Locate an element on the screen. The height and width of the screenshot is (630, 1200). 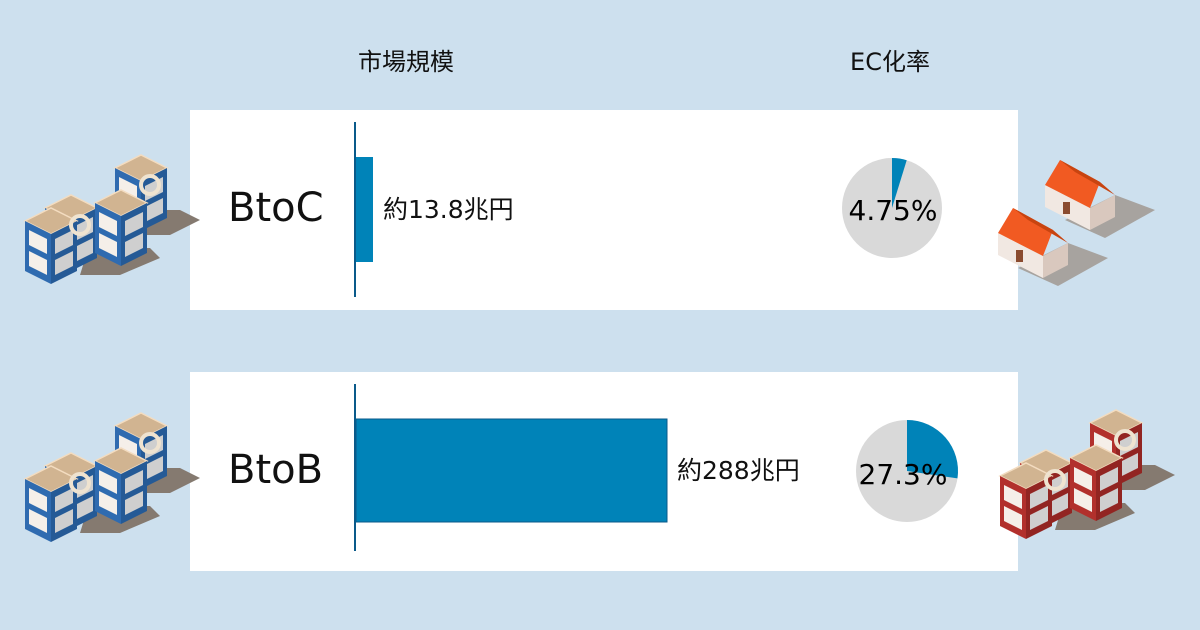
bar-label-btob: 約288兆円 is located at coordinates (738, 470).